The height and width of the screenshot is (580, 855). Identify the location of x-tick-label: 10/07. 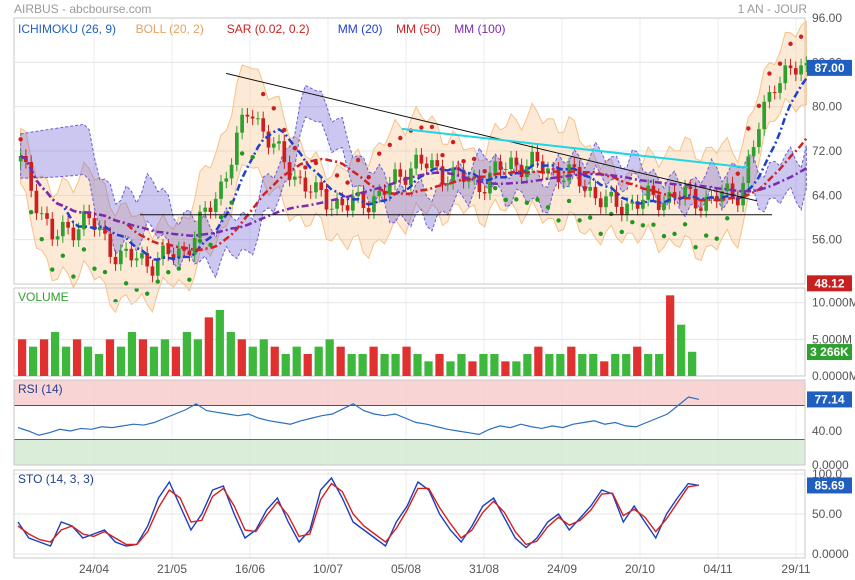
(328, 569).